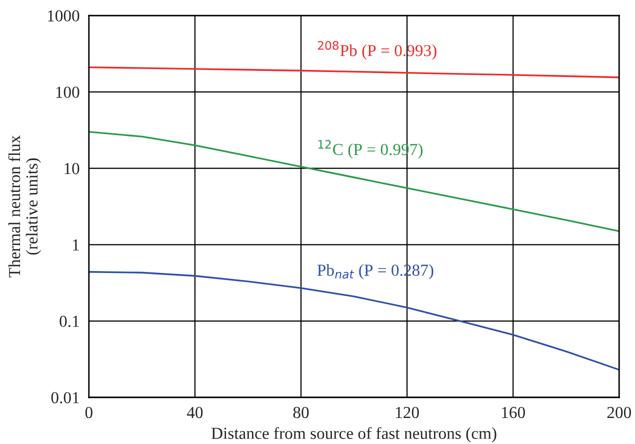 The image size is (635, 444). I want to click on x-tick-label: 0, so click(88, 412).